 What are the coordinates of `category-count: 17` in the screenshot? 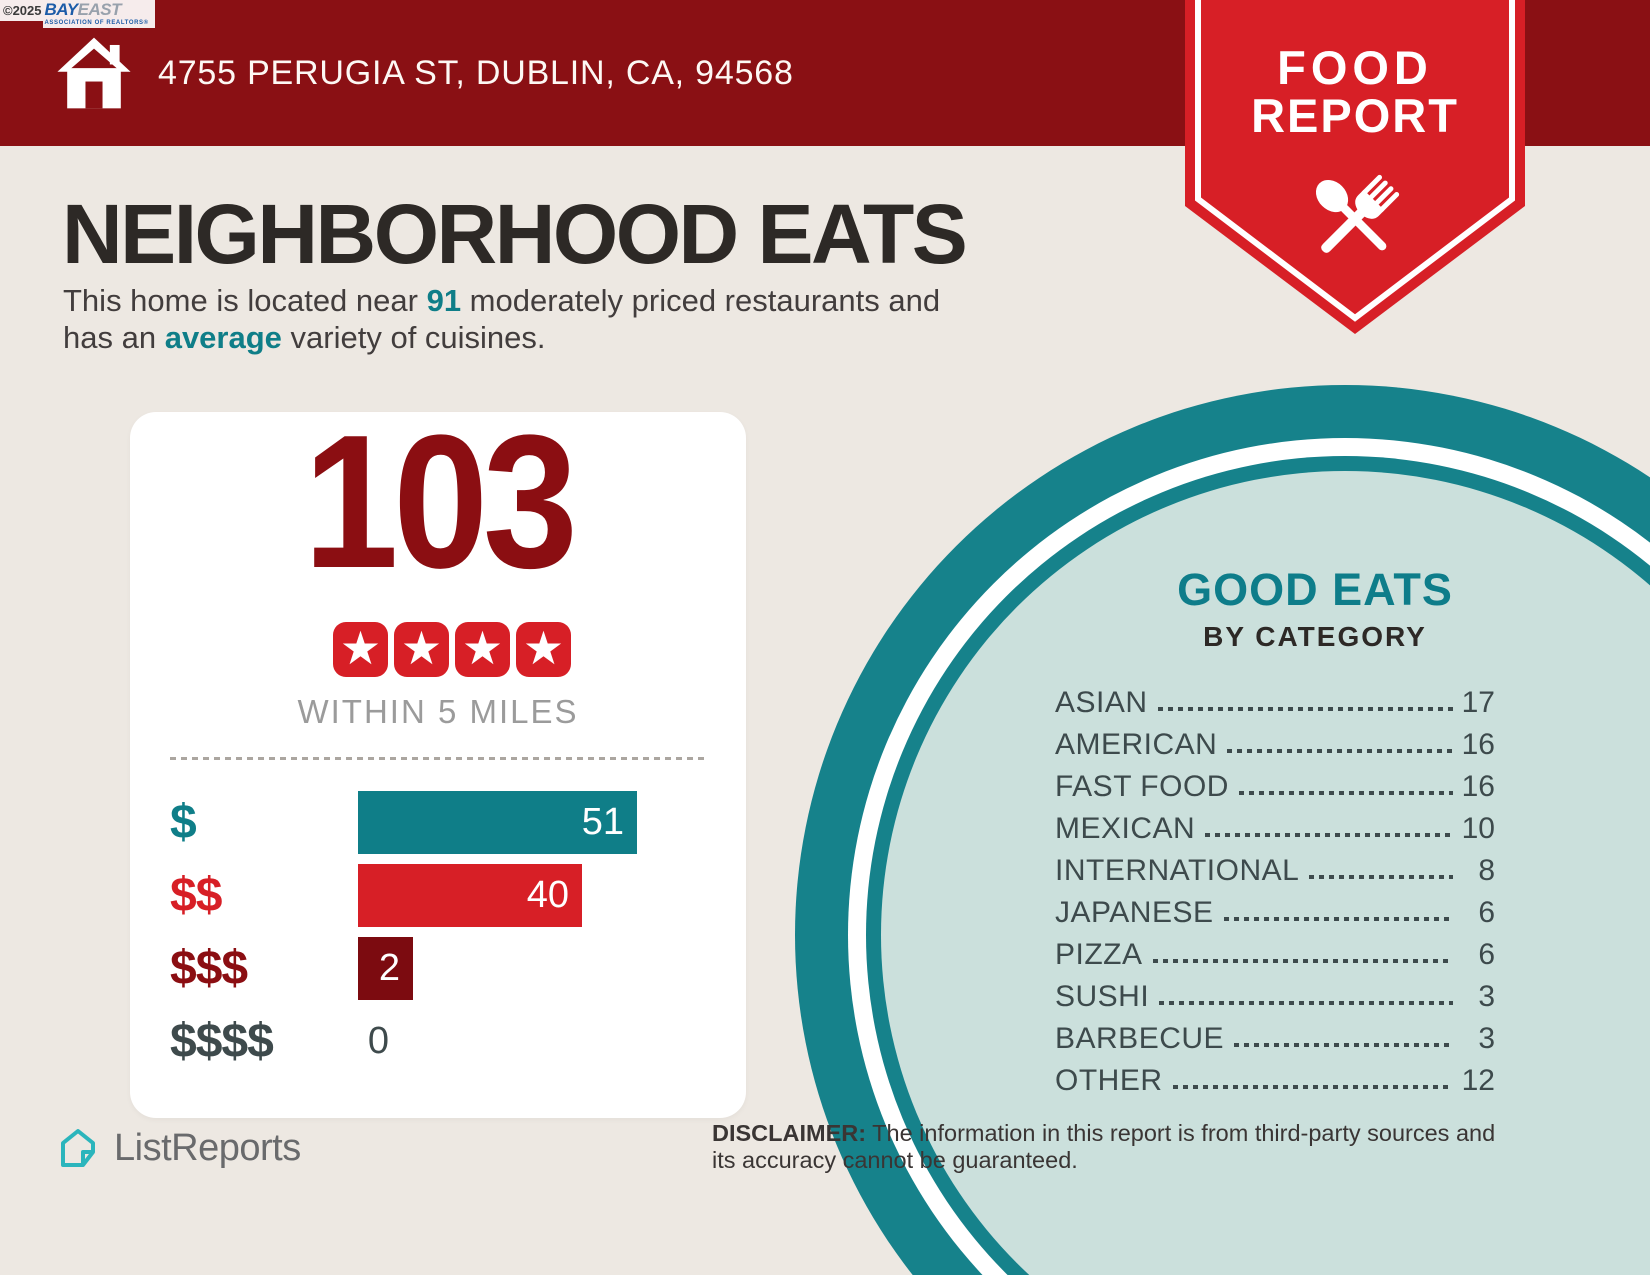 It's located at (1478, 702).